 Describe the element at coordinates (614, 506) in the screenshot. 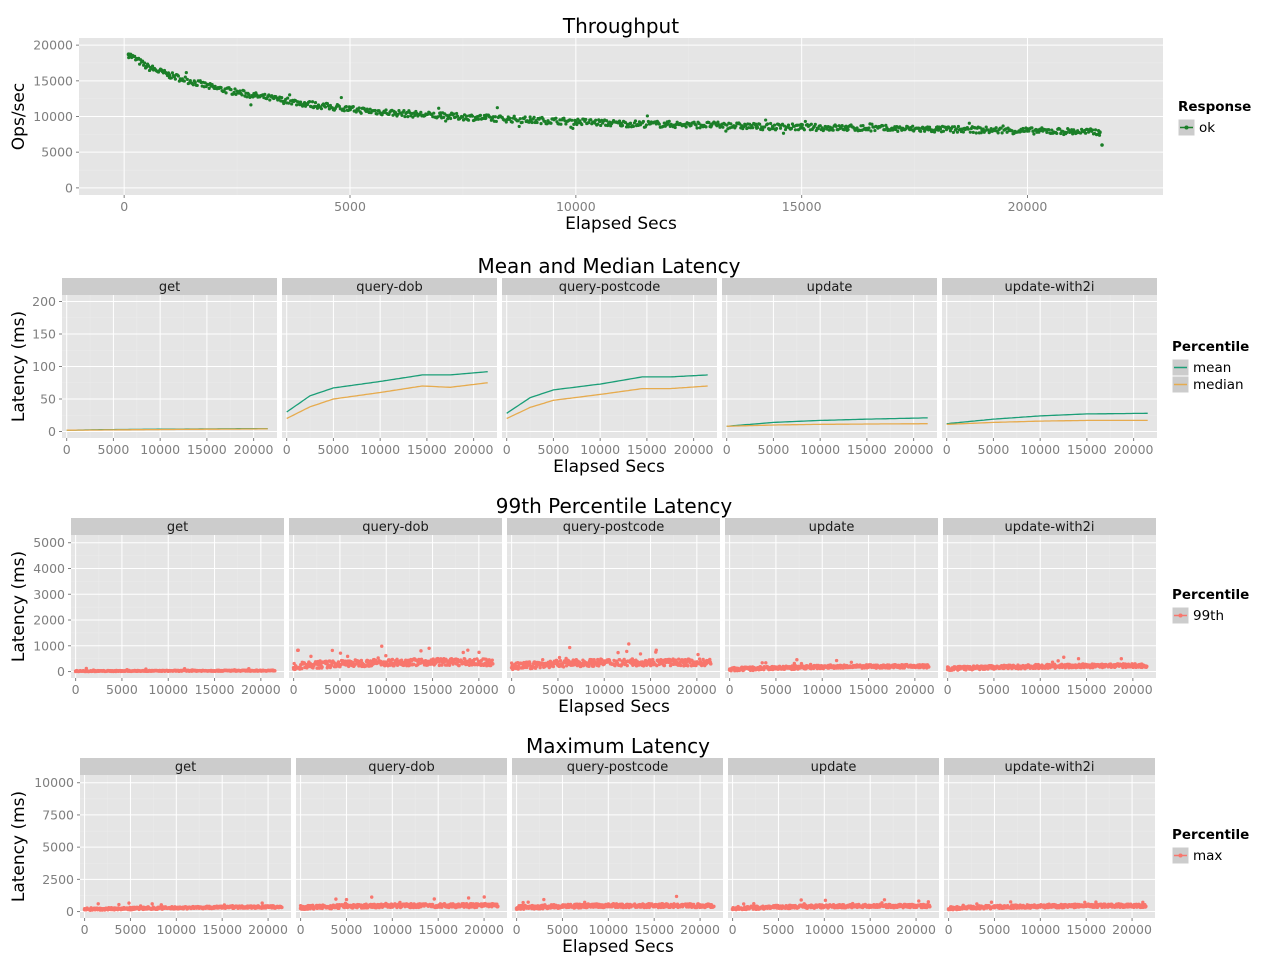

I see `chart-title: 99th Percentile Latency` at that location.